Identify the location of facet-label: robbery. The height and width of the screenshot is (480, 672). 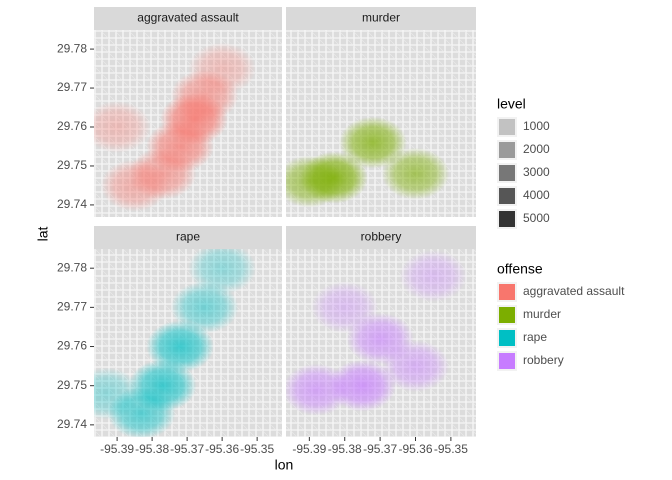
(381, 237).